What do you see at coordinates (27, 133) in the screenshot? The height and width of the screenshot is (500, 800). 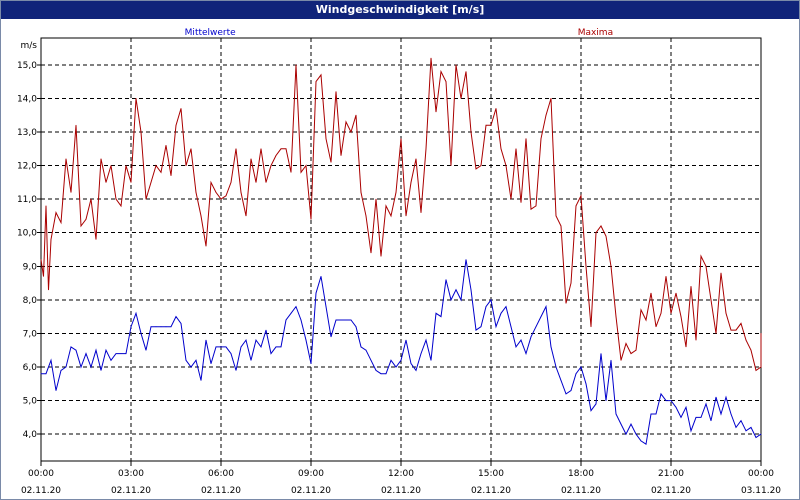 I see `y-tick-label: 13,0` at bounding box center [27, 133].